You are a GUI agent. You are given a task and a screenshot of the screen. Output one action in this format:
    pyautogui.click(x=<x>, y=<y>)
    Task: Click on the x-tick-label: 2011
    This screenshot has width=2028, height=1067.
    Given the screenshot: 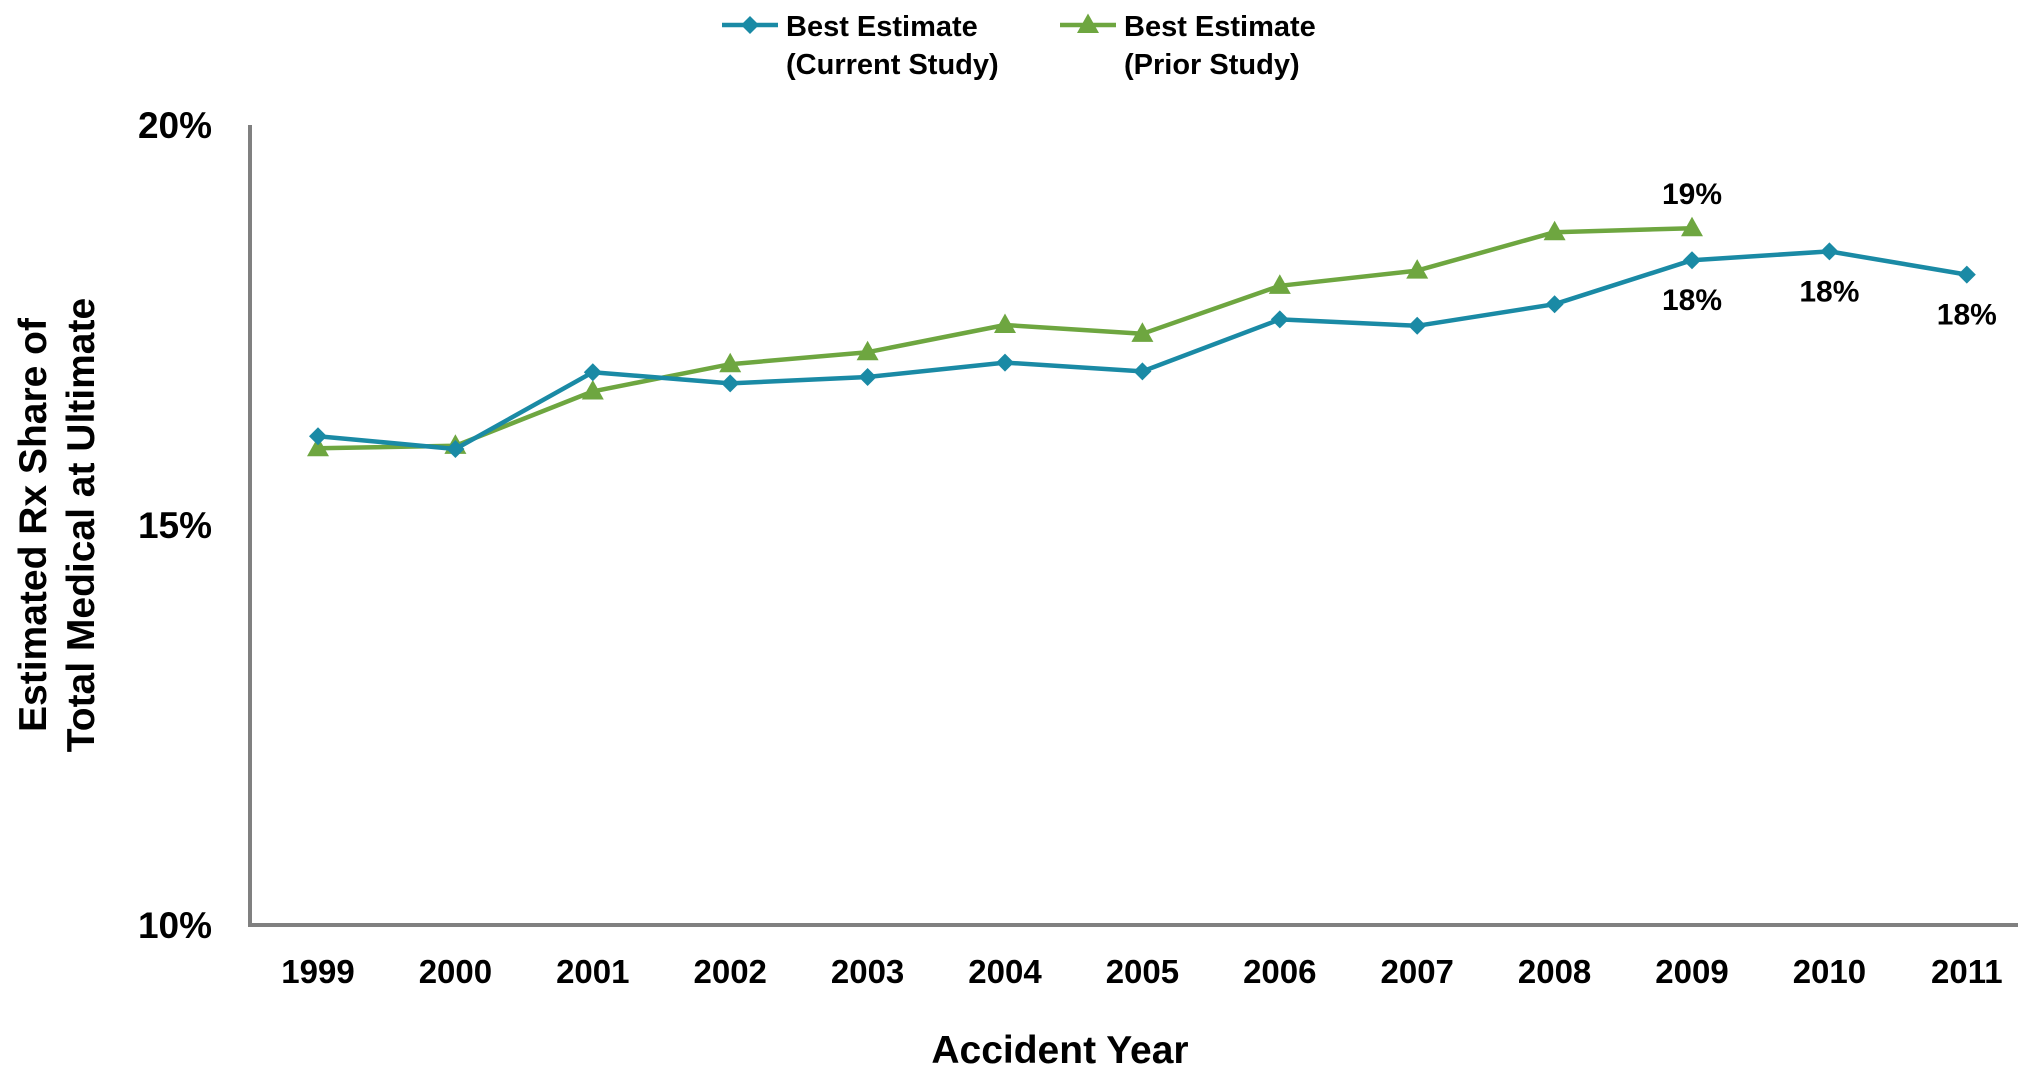 What is the action you would take?
    pyautogui.click(x=1967, y=971)
    